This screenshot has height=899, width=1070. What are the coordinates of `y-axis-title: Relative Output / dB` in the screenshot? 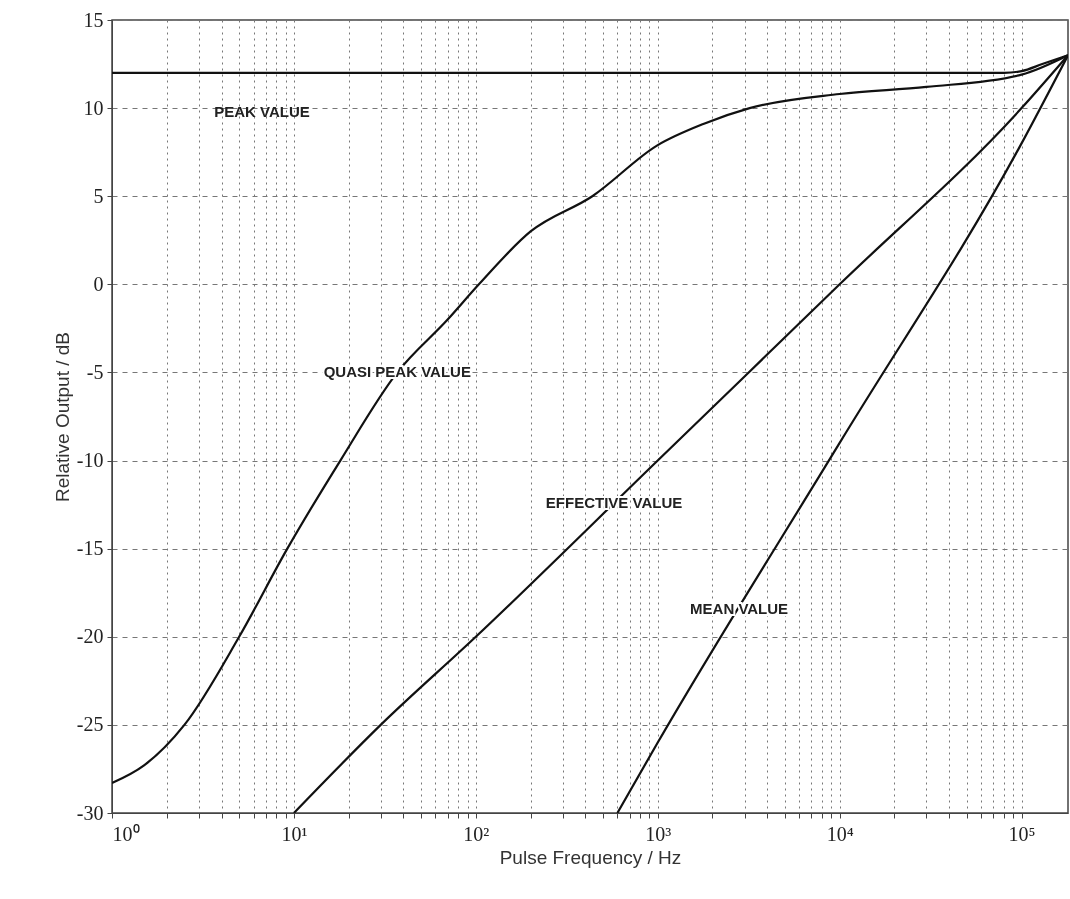 It's located at (62, 417).